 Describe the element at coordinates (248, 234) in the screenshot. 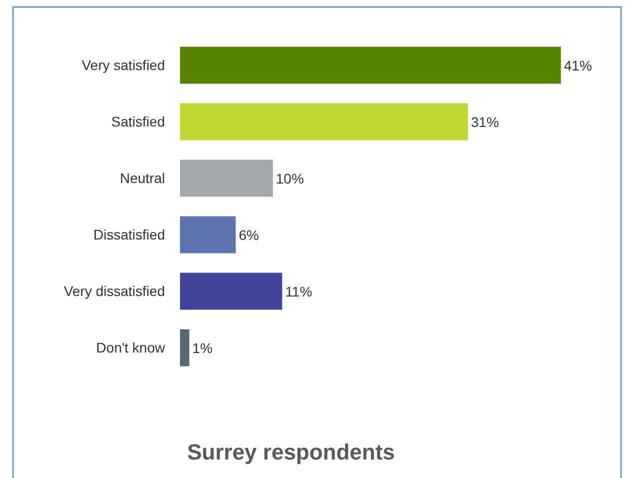

I see `data-label: 6%` at that location.